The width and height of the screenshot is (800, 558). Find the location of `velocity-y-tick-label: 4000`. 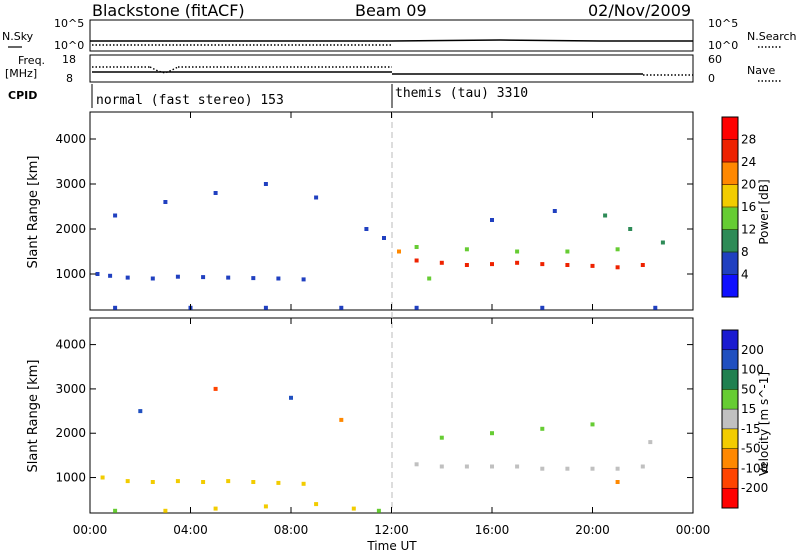

velocity-y-tick-label: 4000 is located at coordinates (70, 345).